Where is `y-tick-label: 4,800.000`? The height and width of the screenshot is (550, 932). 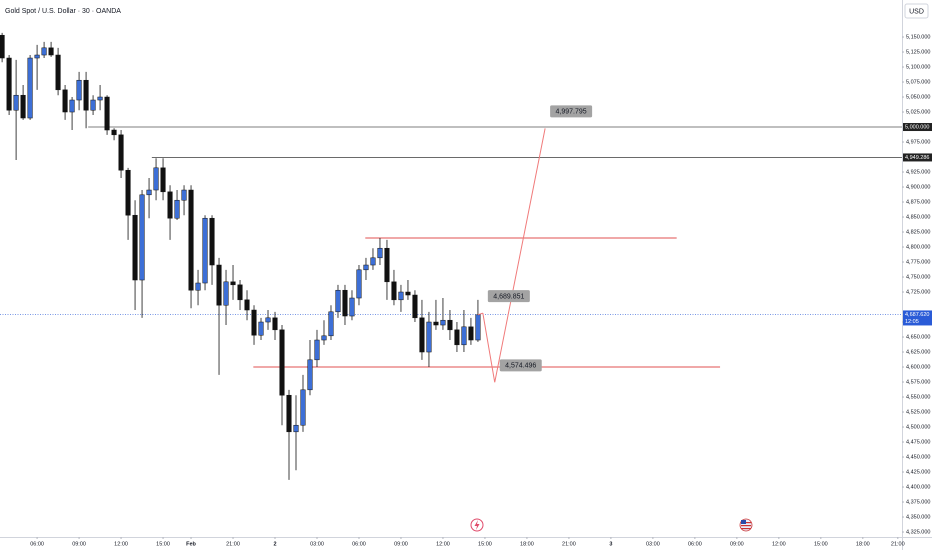 y-tick-label: 4,800.000 is located at coordinates (918, 247).